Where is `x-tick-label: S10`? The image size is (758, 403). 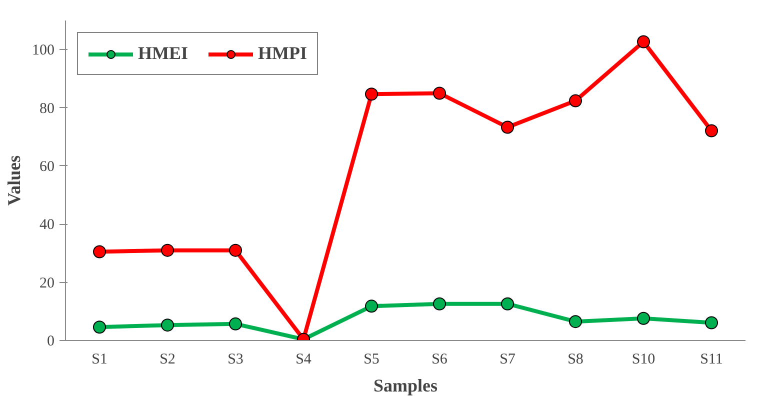 x-tick-label: S10 is located at coordinates (644, 360).